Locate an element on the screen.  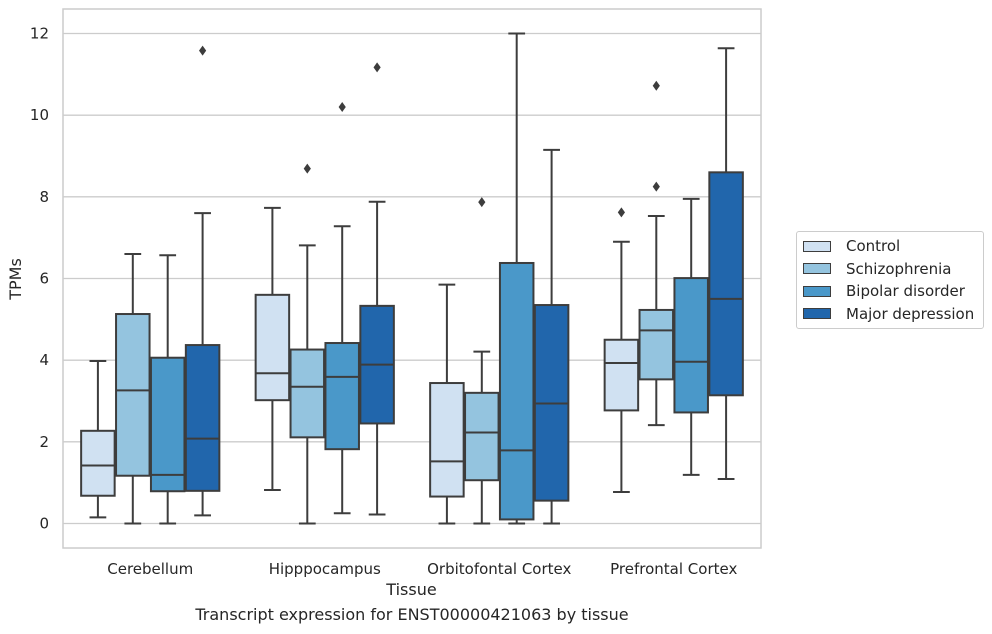
y-tick-label: 10 is located at coordinates (39, 115).